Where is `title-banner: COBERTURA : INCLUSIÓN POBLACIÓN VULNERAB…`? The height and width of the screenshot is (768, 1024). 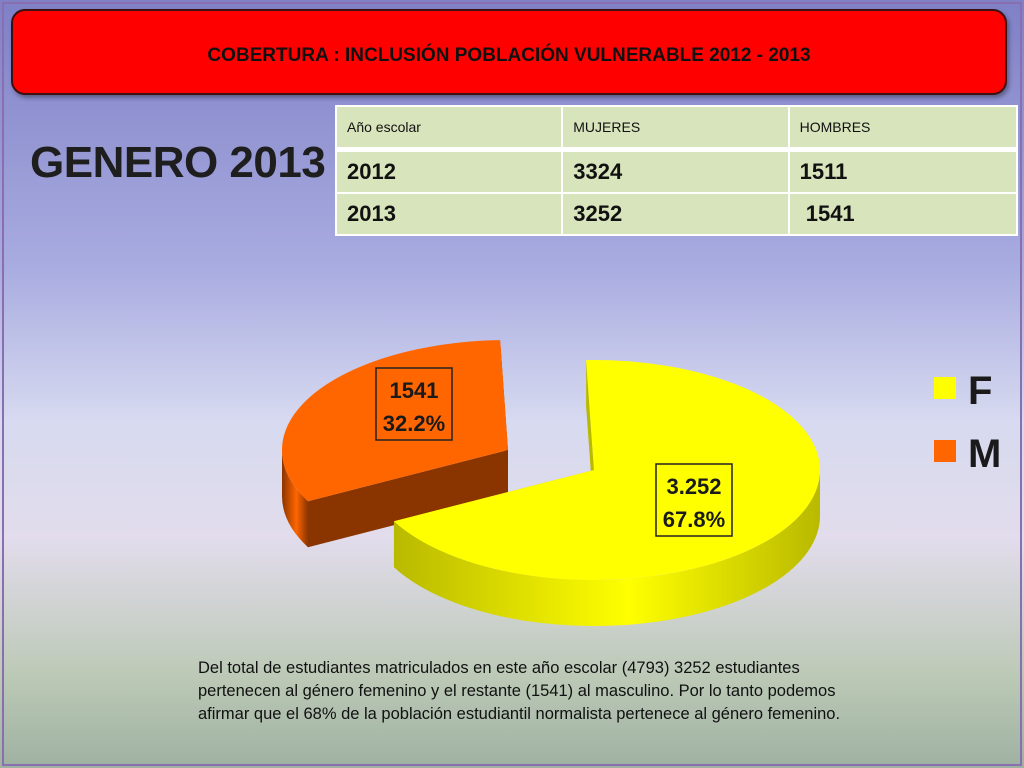
title-banner: COBERTURA : INCLUSIÓN POBLACIÓN VULNERAB… is located at coordinates (509, 52).